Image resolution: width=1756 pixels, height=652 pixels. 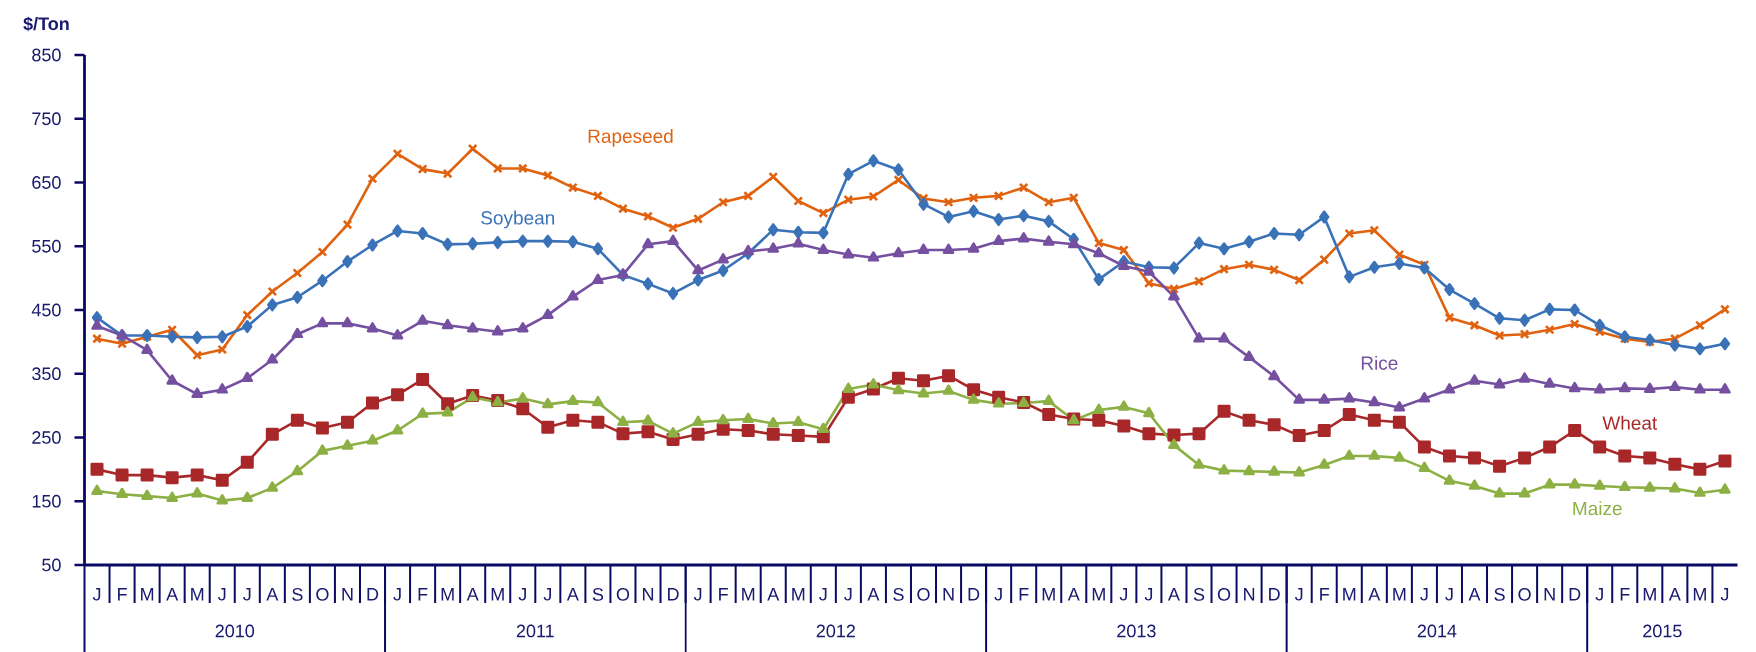 I want to click on y-tick-label: 450, so click(x=46, y=310).